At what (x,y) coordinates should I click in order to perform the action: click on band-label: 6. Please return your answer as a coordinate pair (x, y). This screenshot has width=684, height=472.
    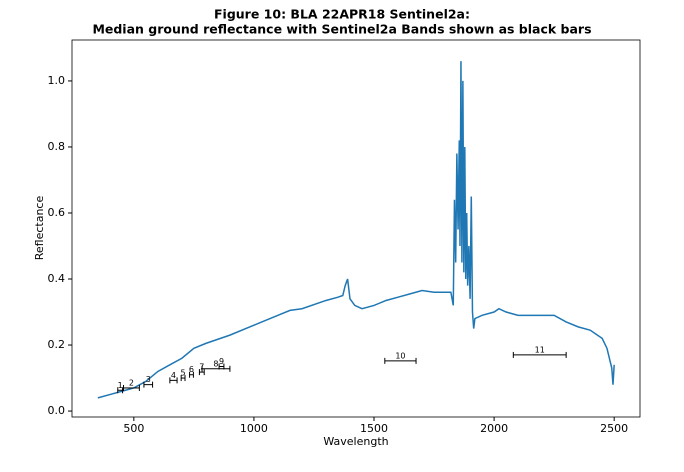
    Looking at the image, I should click on (191, 369).